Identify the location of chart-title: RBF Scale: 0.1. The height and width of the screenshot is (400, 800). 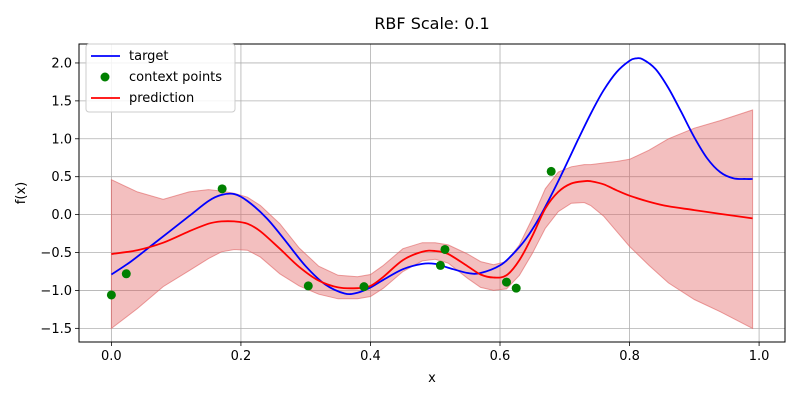
(431, 23).